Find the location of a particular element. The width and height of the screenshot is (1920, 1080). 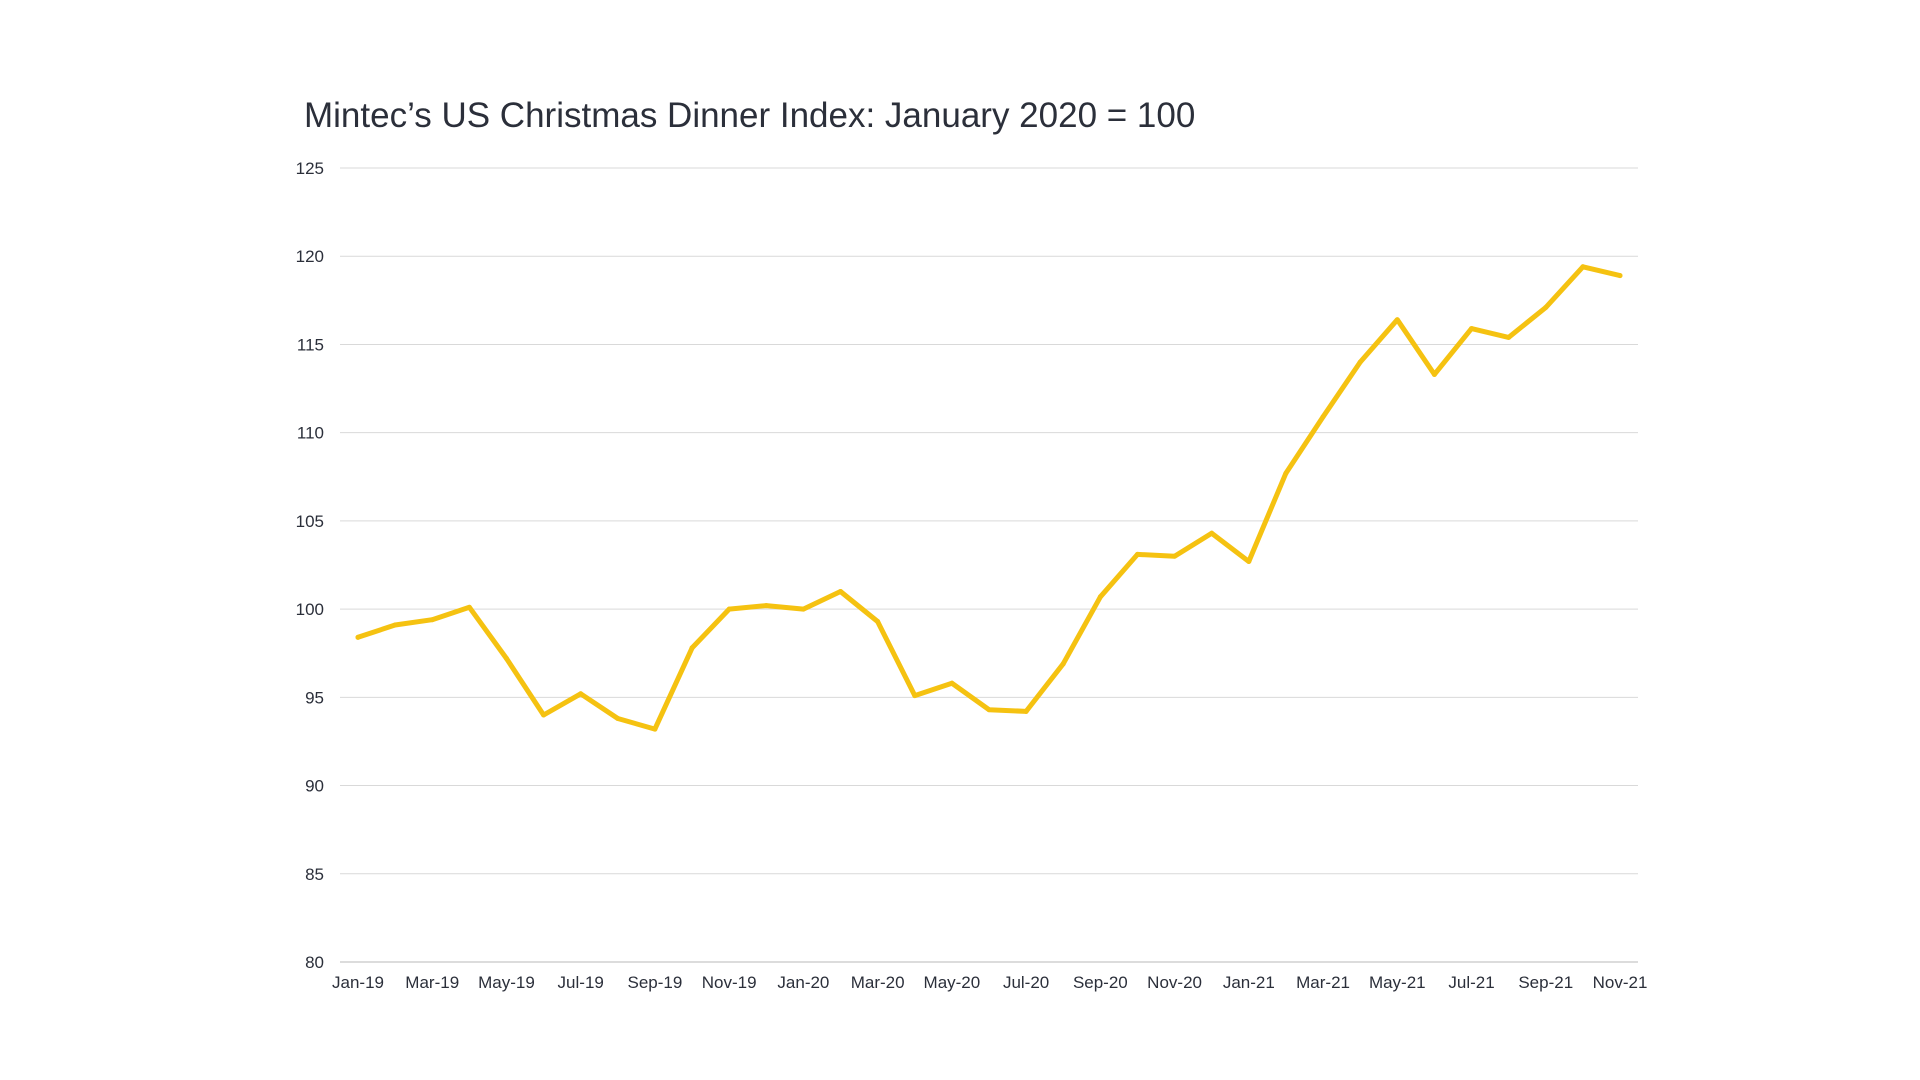

x-tick-label: Jan-20 is located at coordinates (803, 982).